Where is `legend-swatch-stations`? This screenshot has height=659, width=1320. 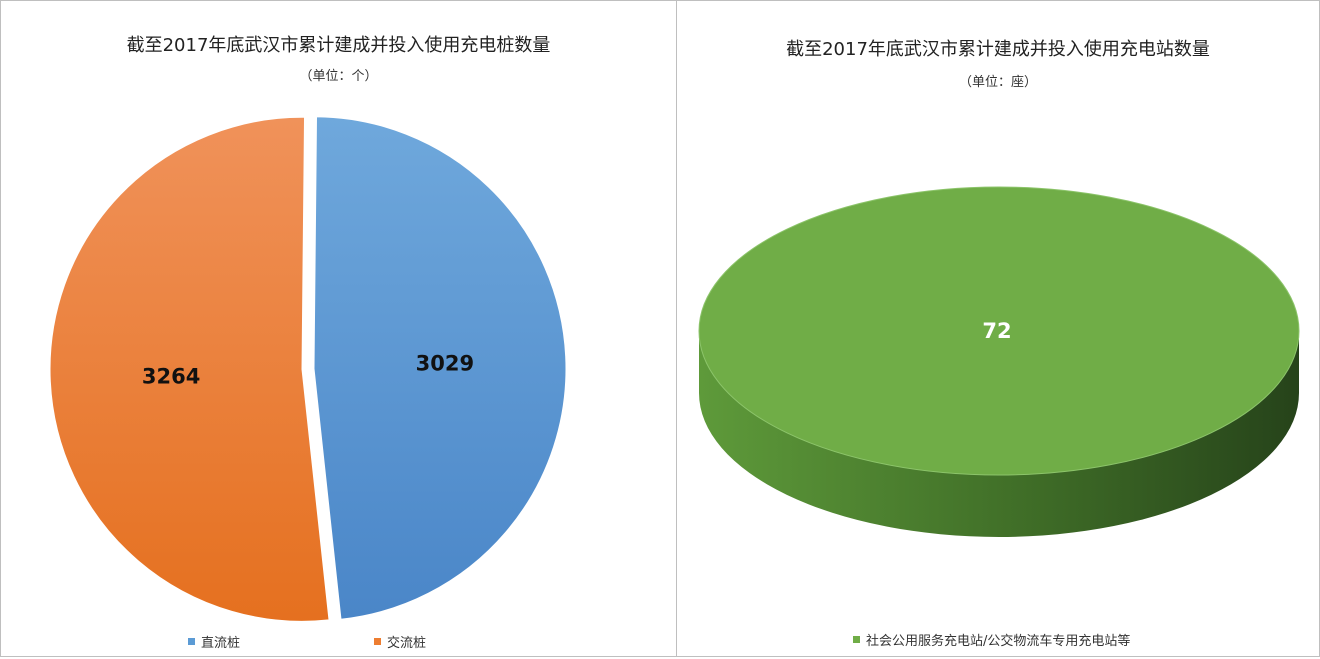
legend-swatch-stations is located at coordinates (856, 639).